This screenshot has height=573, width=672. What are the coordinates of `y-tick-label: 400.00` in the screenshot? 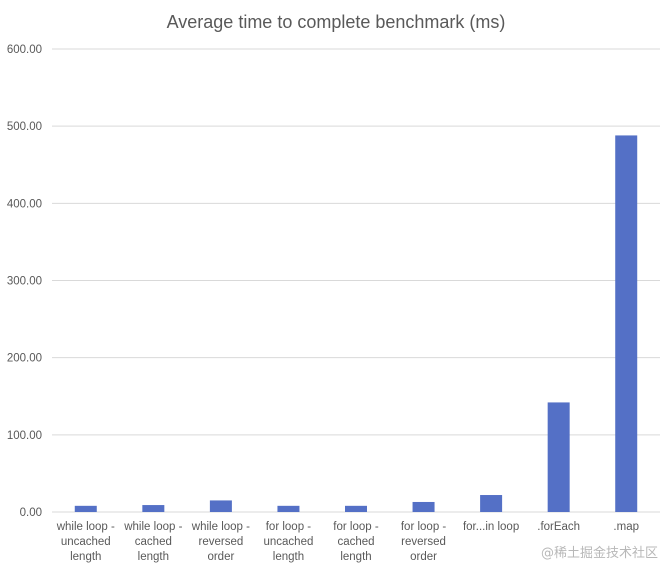 It's located at (24, 204).